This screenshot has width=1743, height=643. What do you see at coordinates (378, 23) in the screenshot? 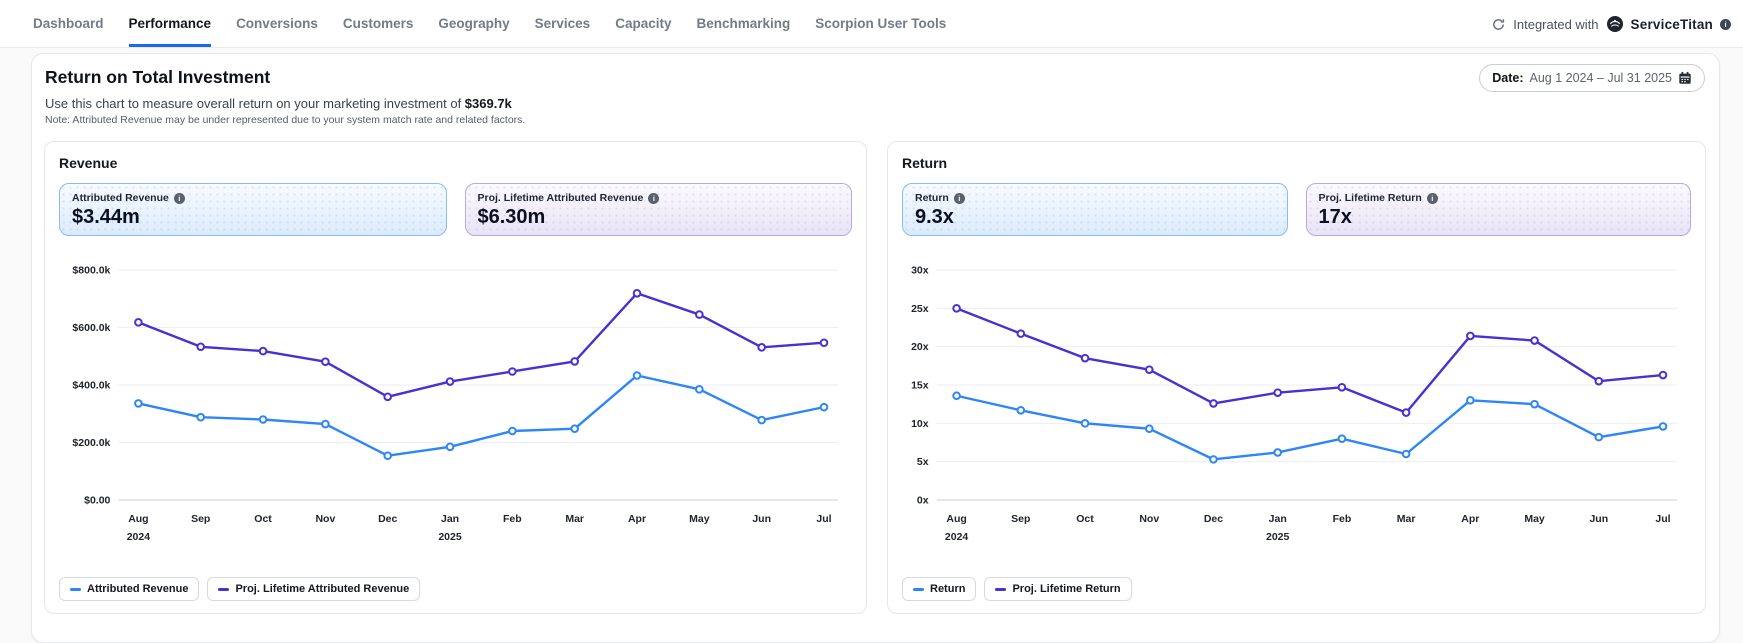
I see `tab-customers: Customers` at bounding box center [378, 23].